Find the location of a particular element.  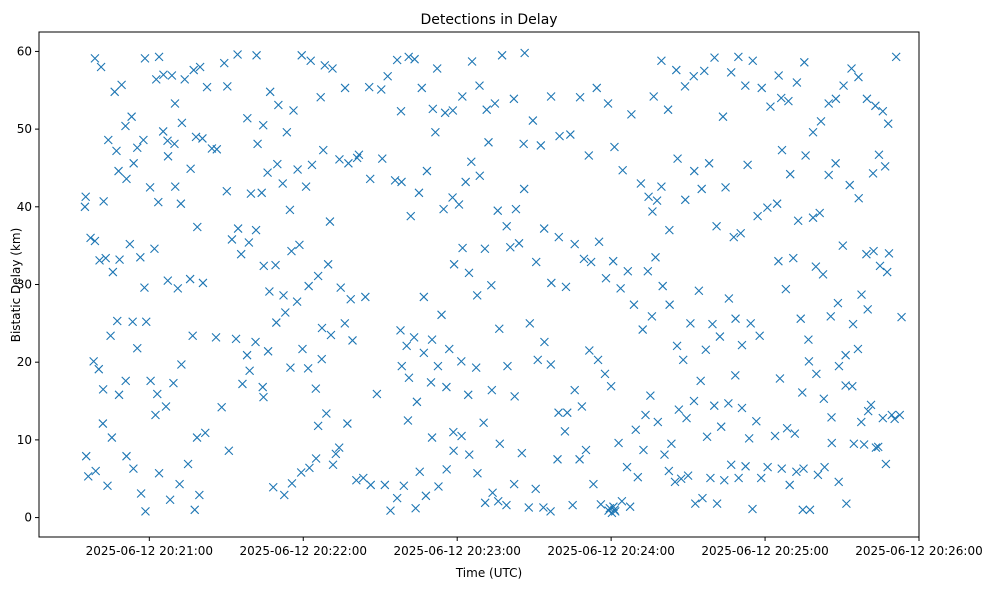

x-tick-label-5: 2025-06-12 20:26:00 is located at coordinates (918, 551).